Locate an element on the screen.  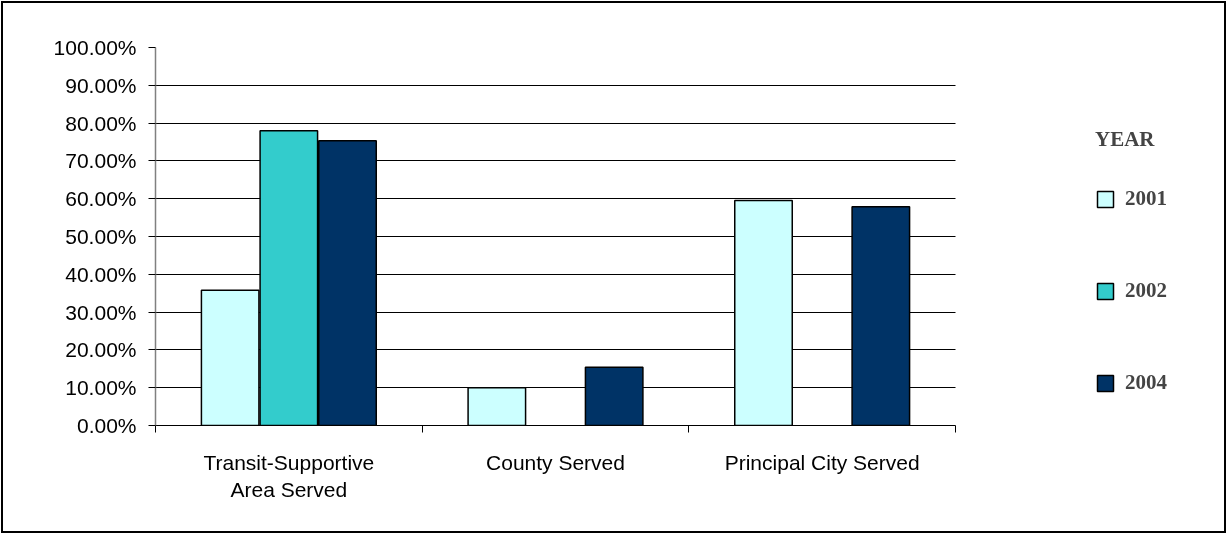
x-tick-label: Principal City Served is located at coordinates (822, 462).